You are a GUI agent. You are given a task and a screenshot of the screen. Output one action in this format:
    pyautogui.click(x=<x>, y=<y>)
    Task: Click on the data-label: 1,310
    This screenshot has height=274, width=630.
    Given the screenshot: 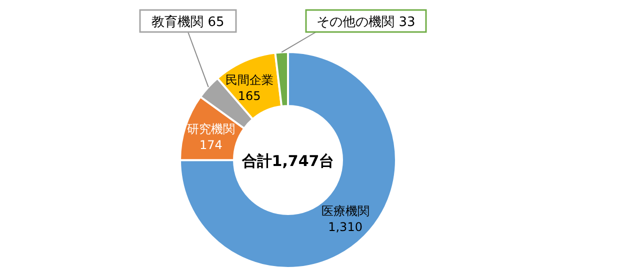 What is the action you would take?
    pyautogui.click(x=345, y=227)
    